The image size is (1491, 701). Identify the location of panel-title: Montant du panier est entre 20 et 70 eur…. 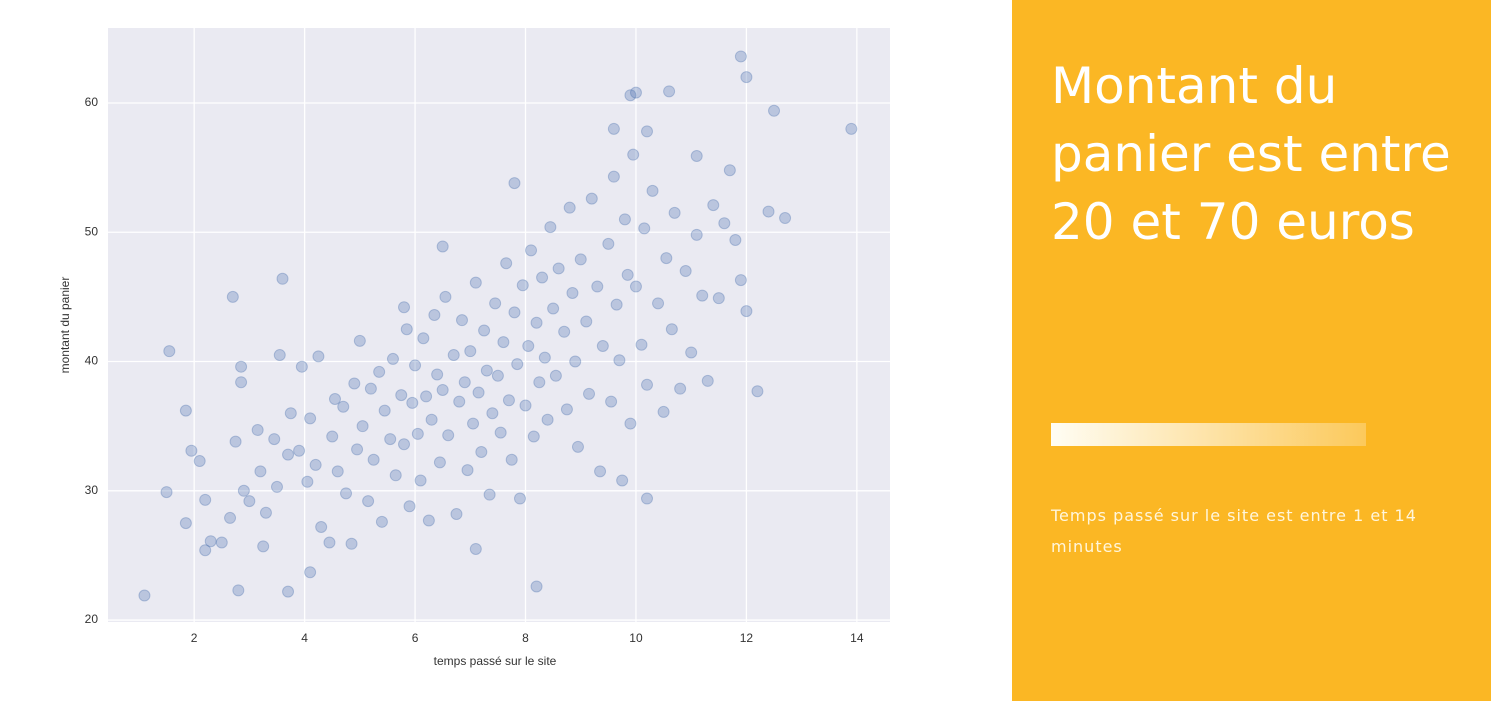
(1251, 154).